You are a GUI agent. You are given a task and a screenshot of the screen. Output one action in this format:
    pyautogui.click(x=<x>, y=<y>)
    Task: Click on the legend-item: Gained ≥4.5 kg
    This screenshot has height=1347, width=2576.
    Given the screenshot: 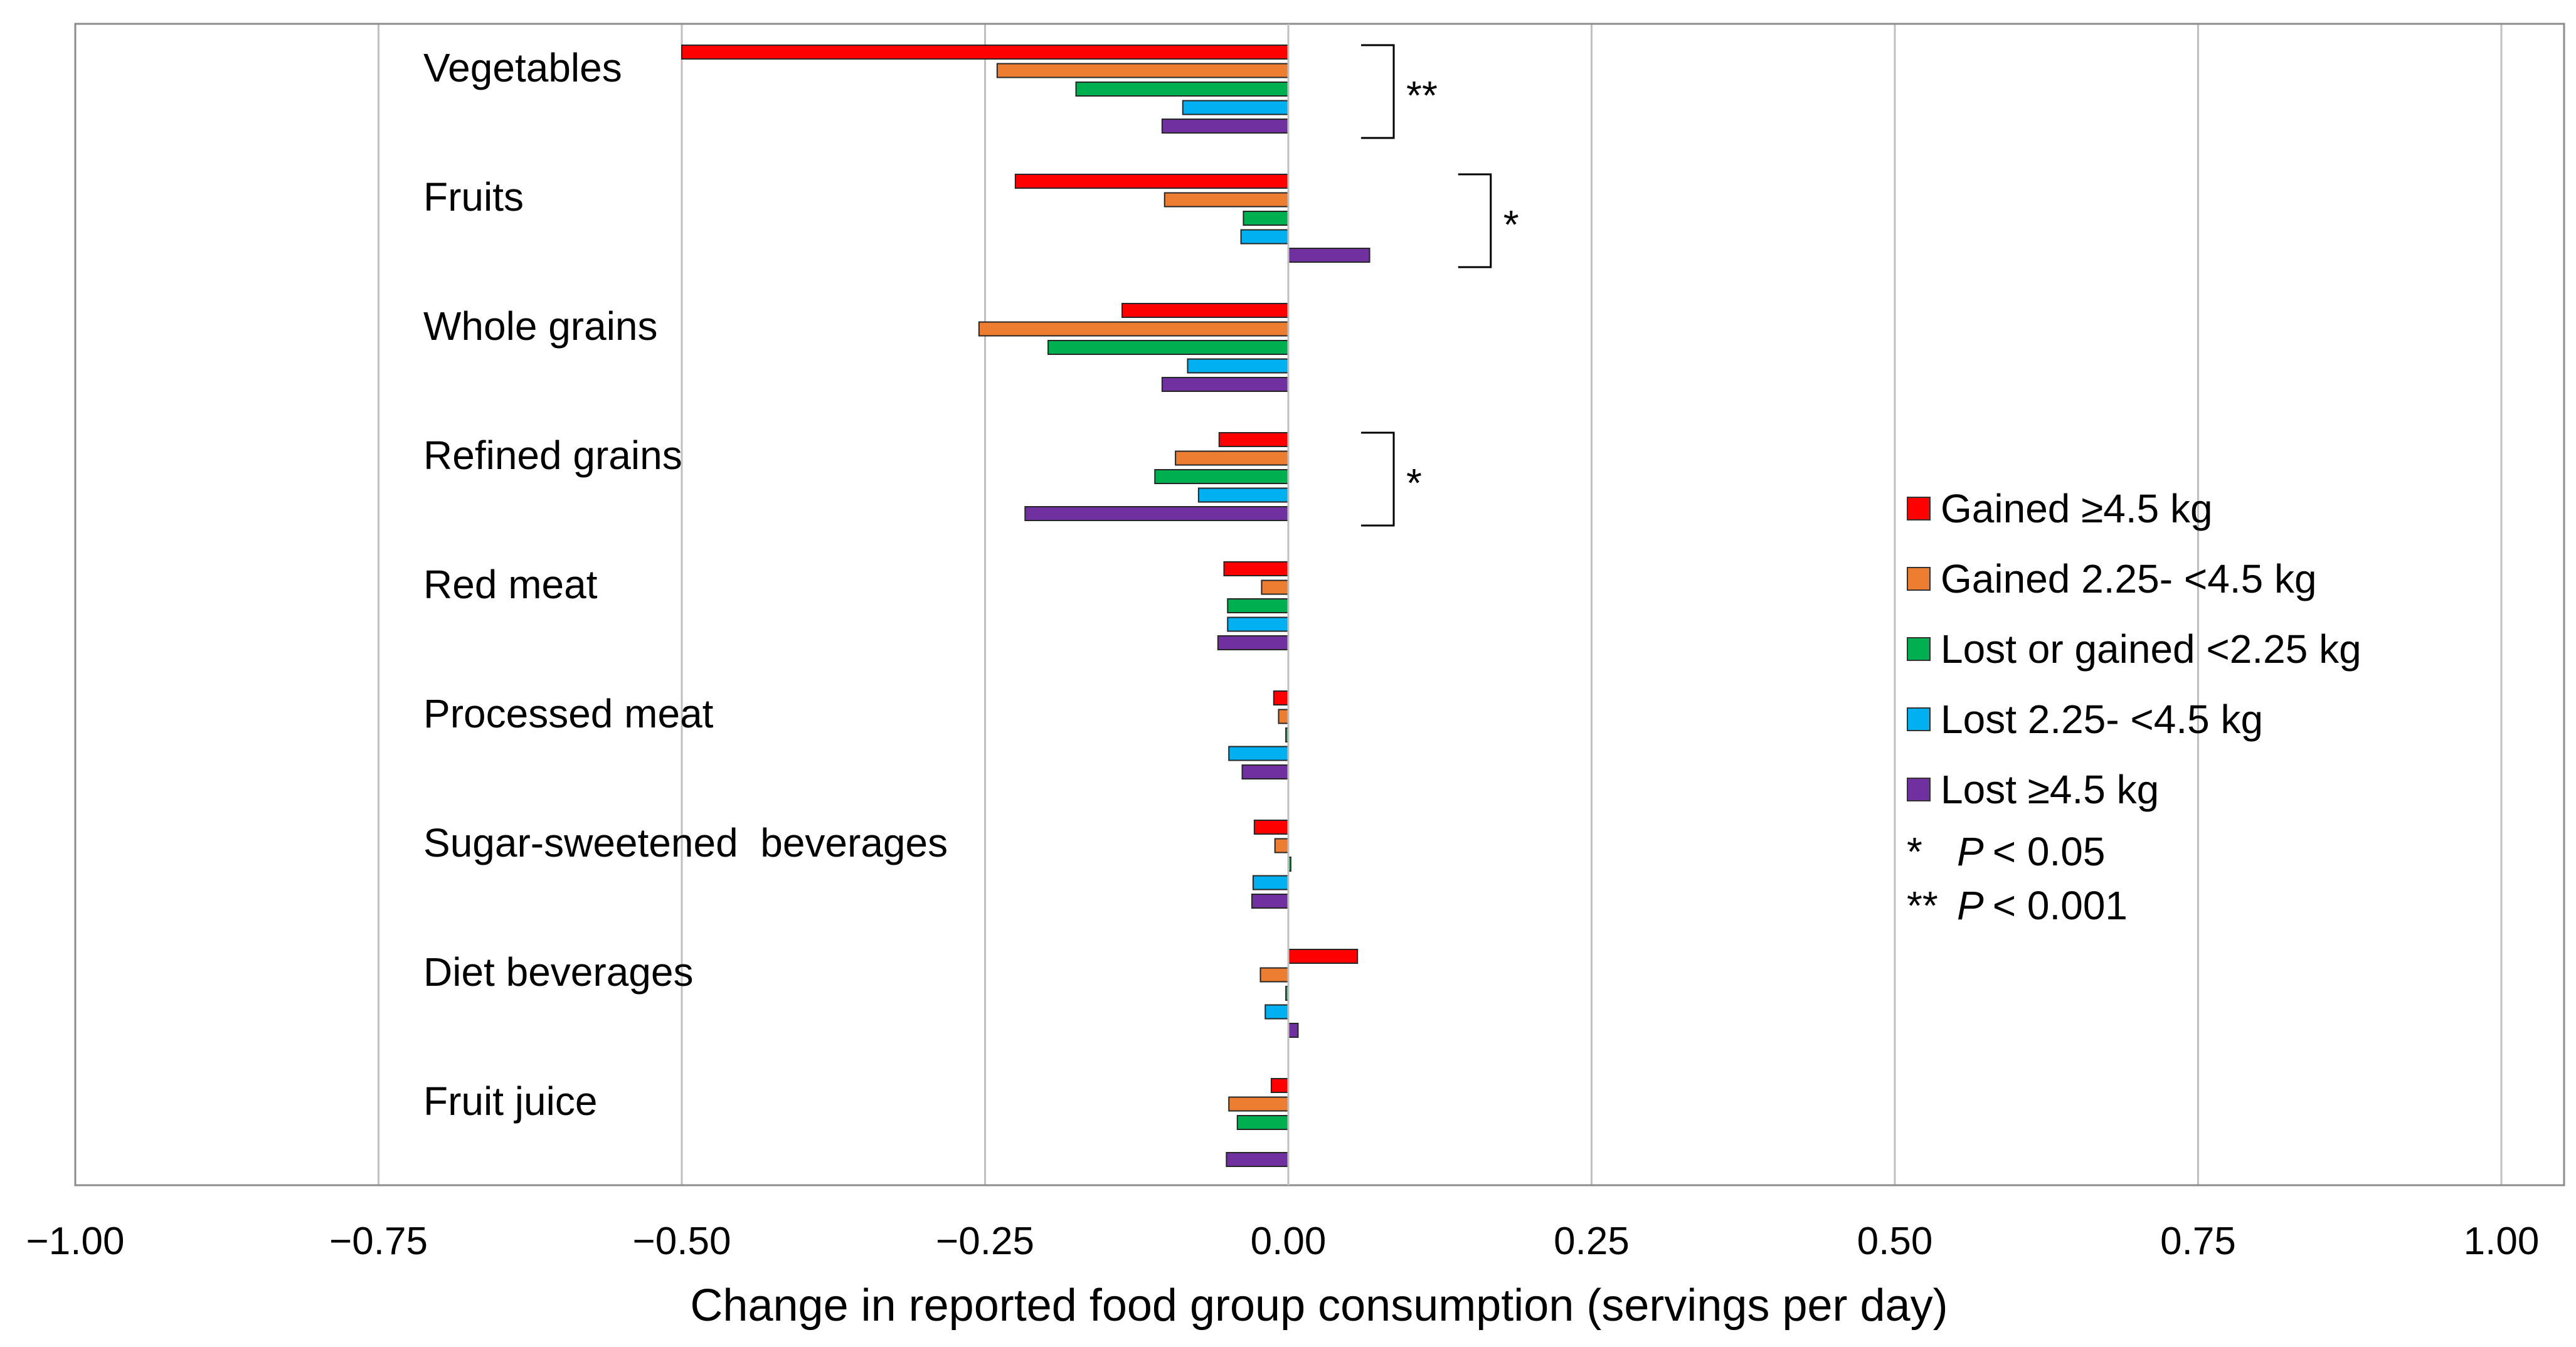 What is the action you would take?
    pyautogui.click(x=2220, y=509)
    